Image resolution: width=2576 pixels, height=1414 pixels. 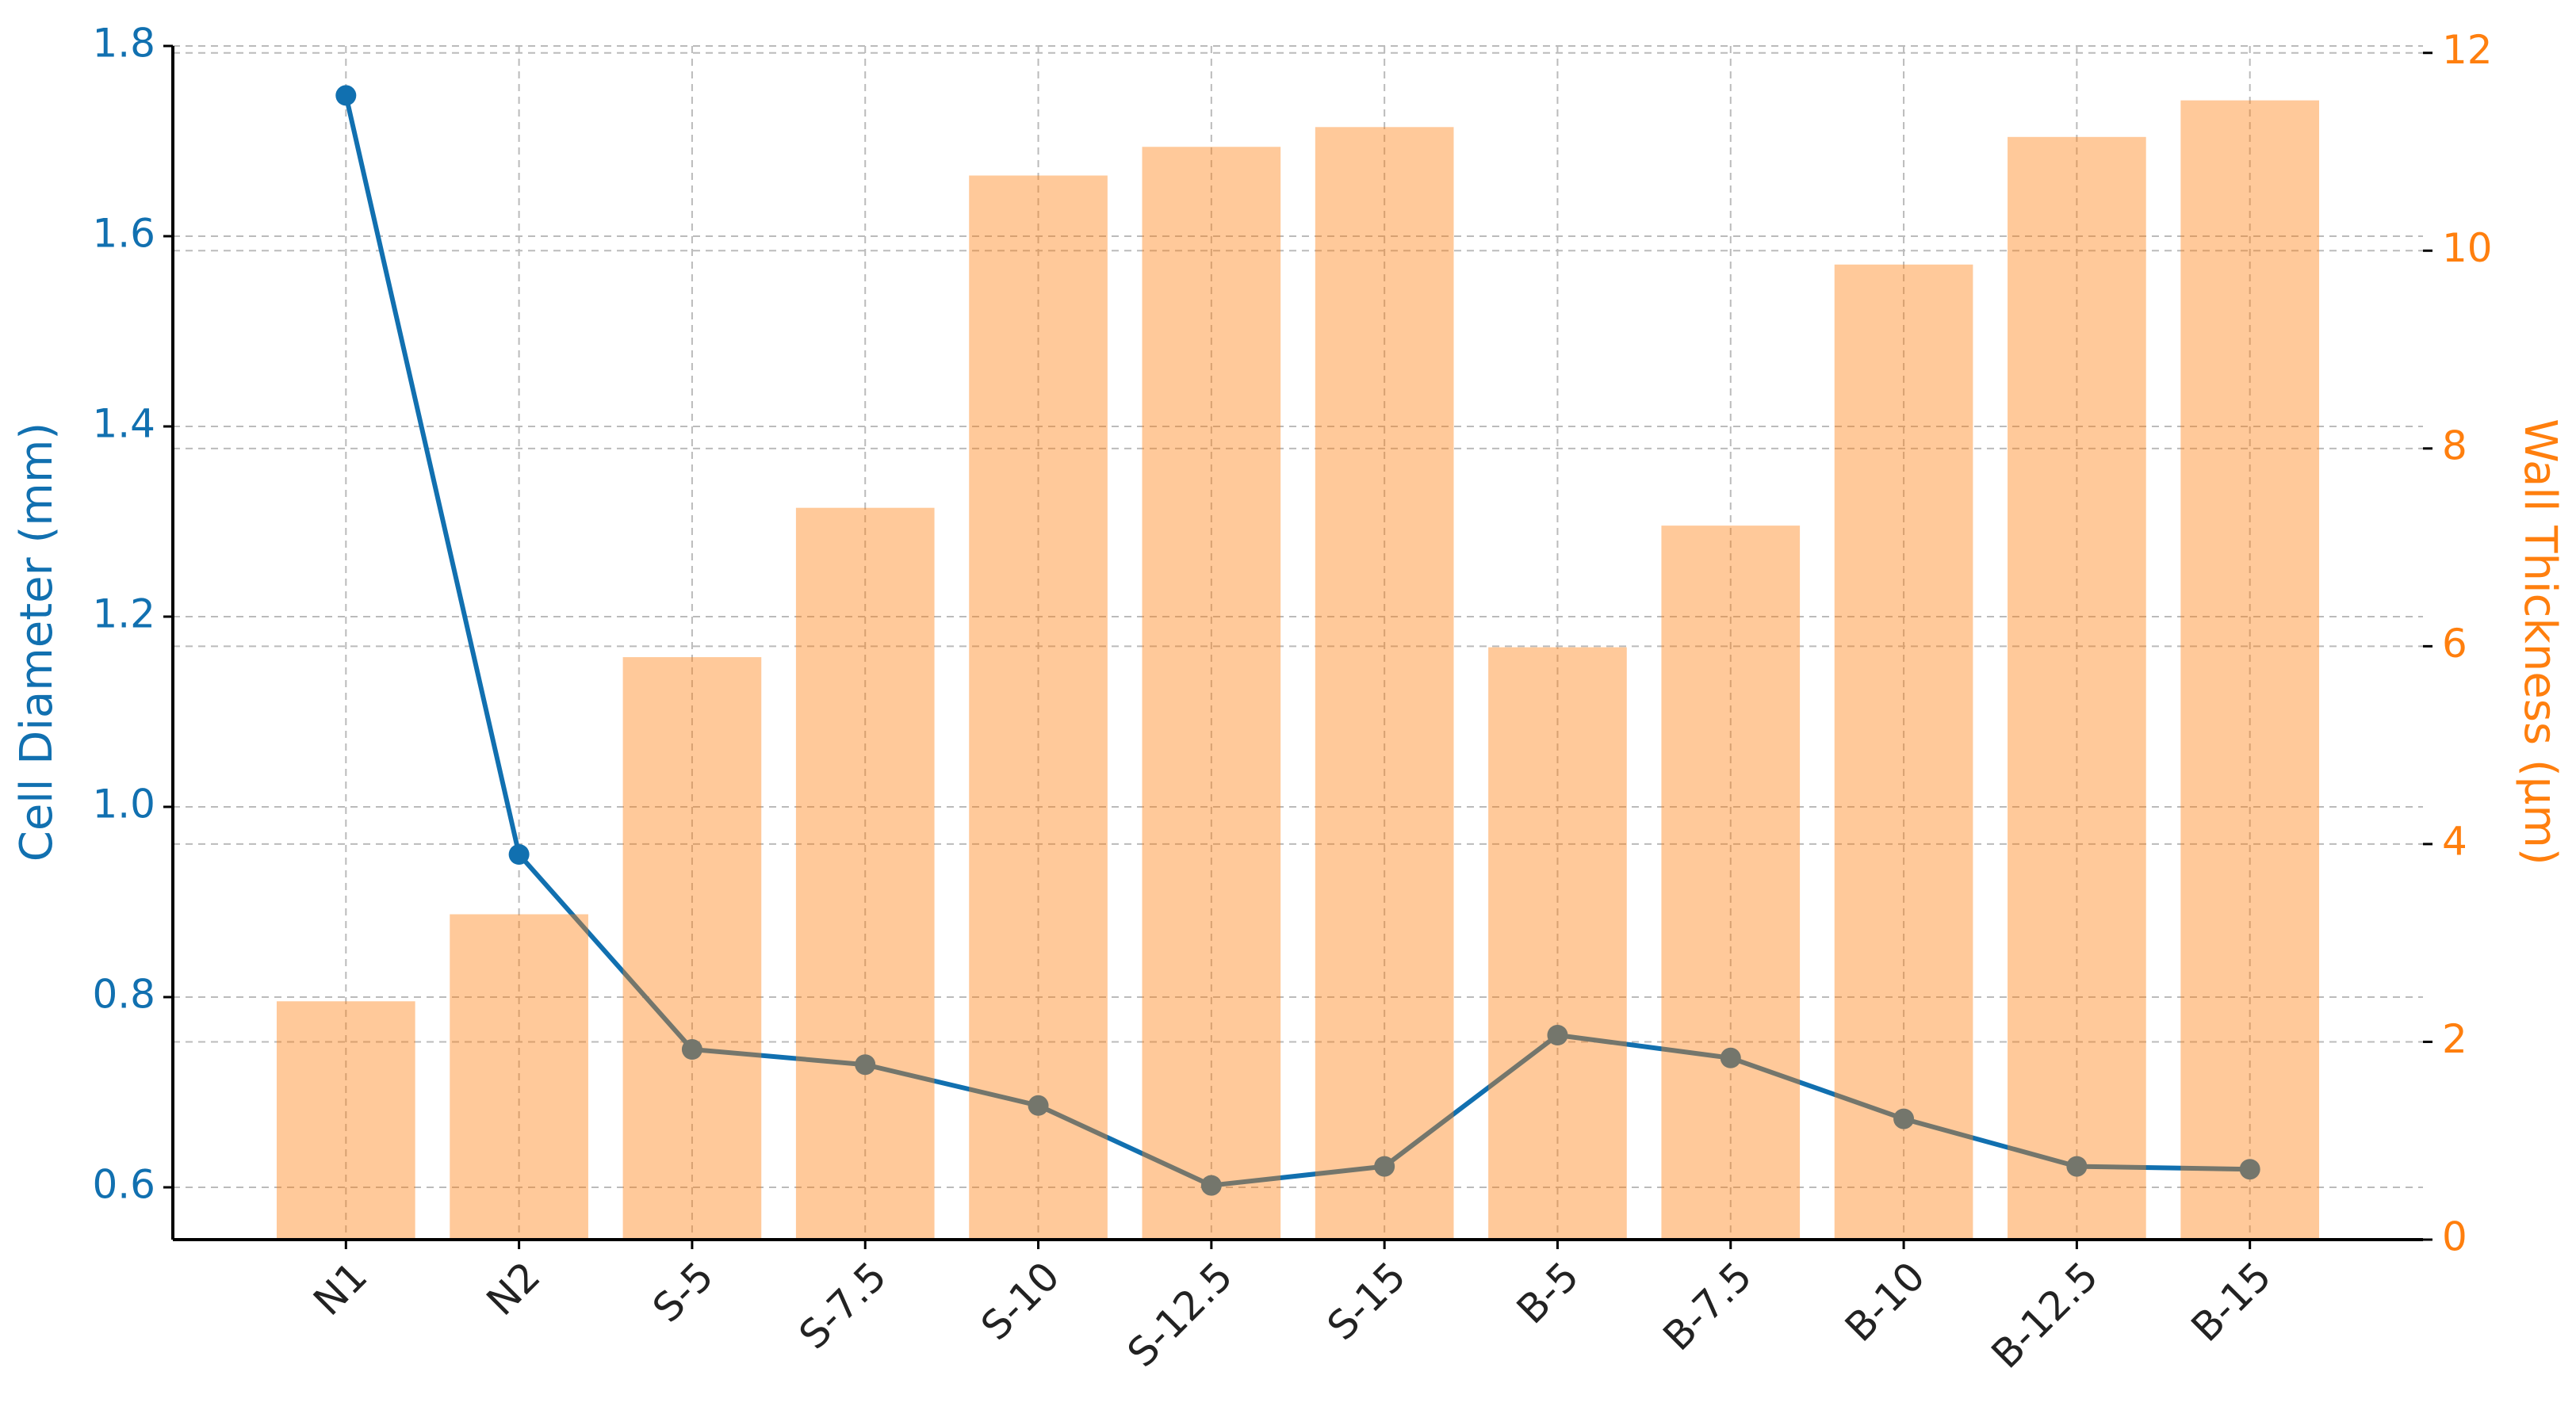 I want to click on x-tick-label: S-12.5, so click(x=1180, y=1314).